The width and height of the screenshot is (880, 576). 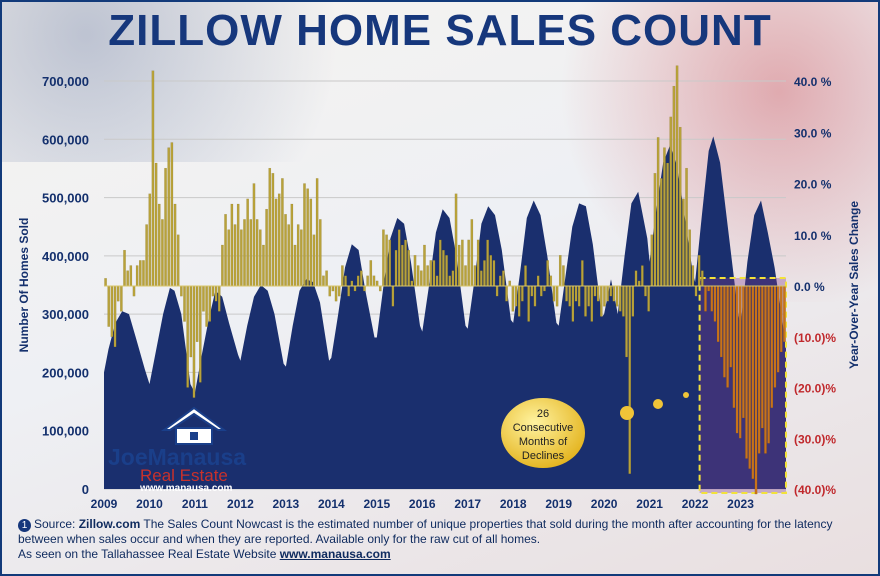 What do you see at coordinates (467, 504) in the screenshot?
I see `x-axis-tick: 2017` at bounding box center [467, 504].